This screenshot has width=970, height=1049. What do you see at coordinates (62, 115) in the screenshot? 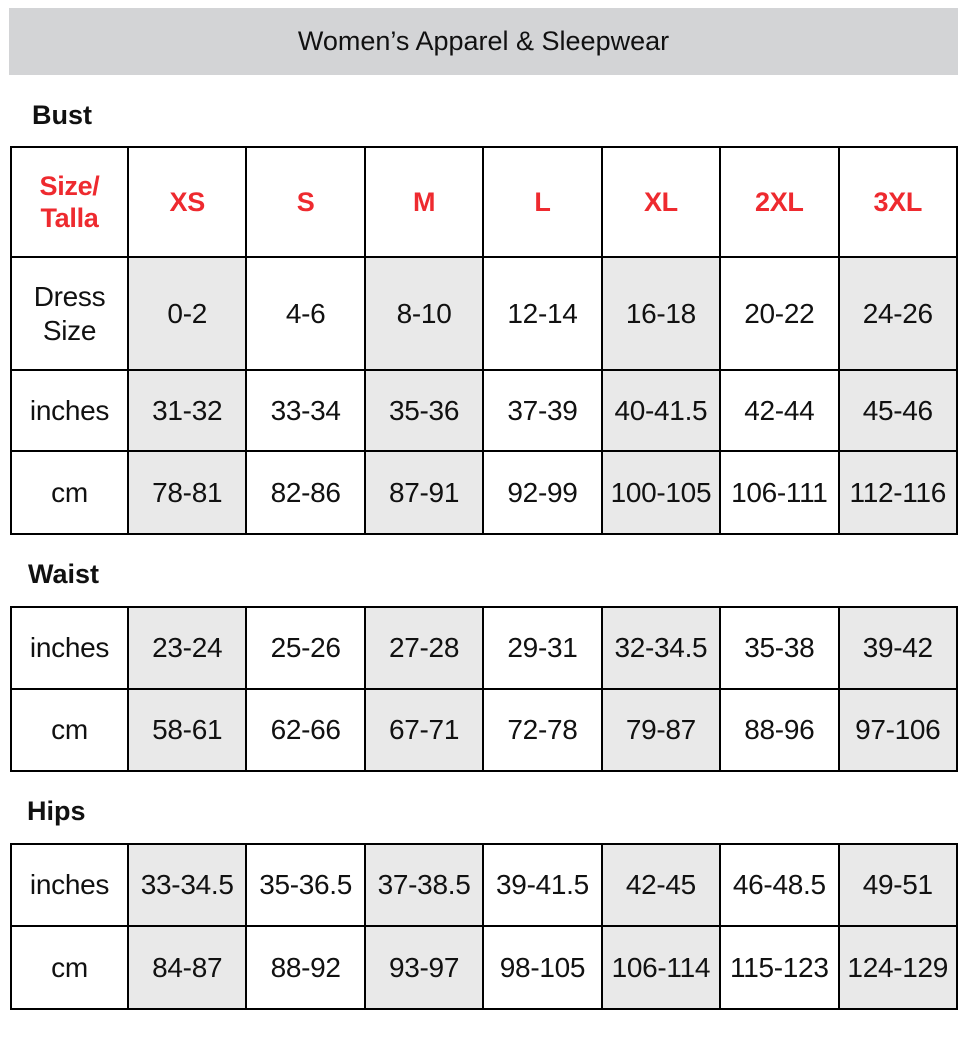
I see `section-heading-bust: Bust` at bounding box center [62, 115].